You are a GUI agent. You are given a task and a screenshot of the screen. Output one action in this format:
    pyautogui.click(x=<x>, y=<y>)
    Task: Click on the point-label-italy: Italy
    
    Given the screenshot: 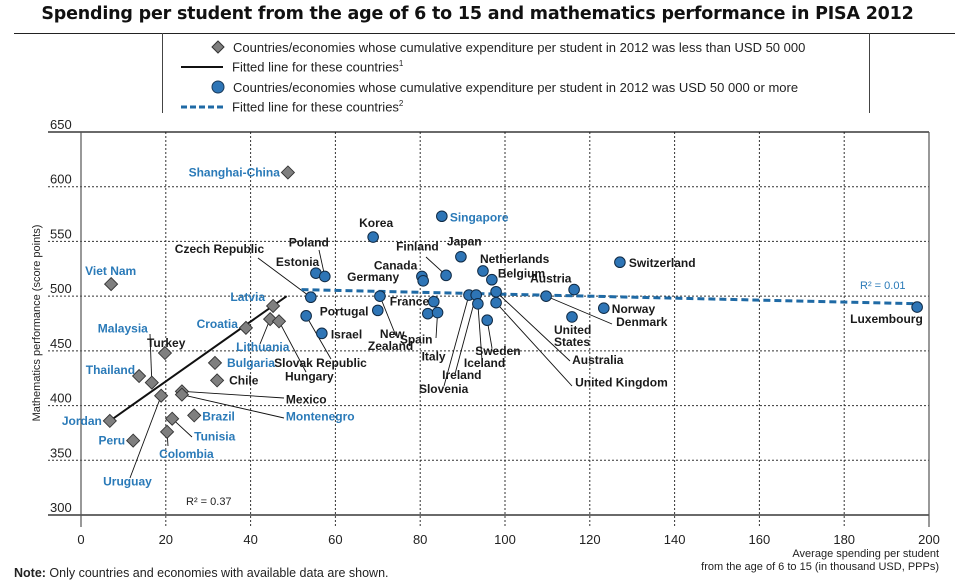 What is the action you would take?
    pyautogui.click(x=434, y=357)
    